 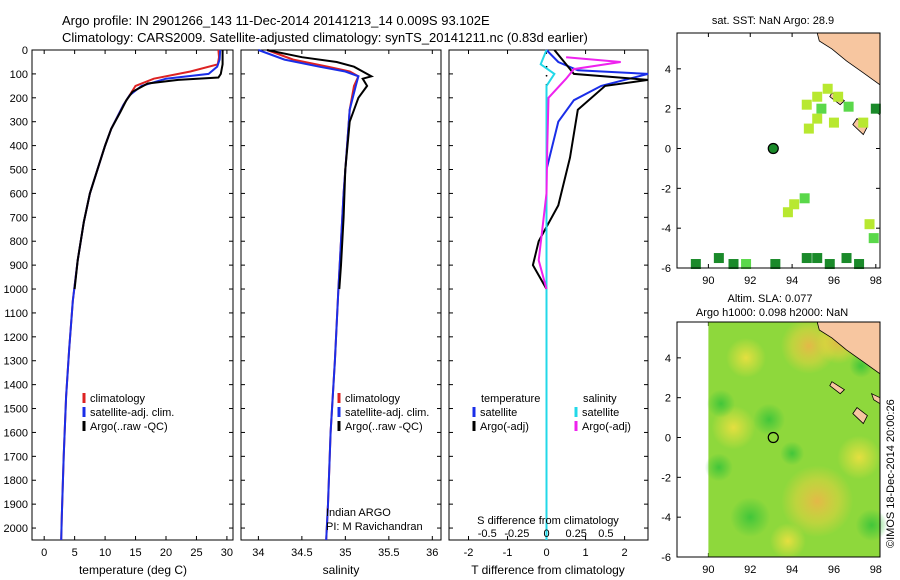 What do you see at coordinates (666, 189) in the screenshot?
I see `sst-y-tick-label: -2` at bounding box center [666, 189].